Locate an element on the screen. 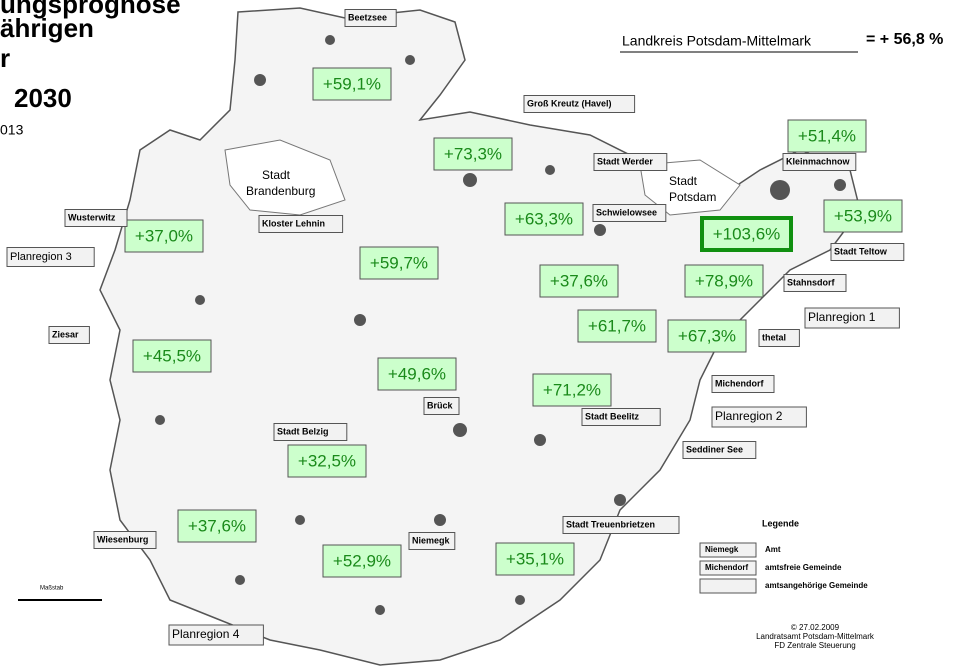 The width and height of the screenshot is (972, 671). place-label: Maßstab is located at coordinates (52, 589).